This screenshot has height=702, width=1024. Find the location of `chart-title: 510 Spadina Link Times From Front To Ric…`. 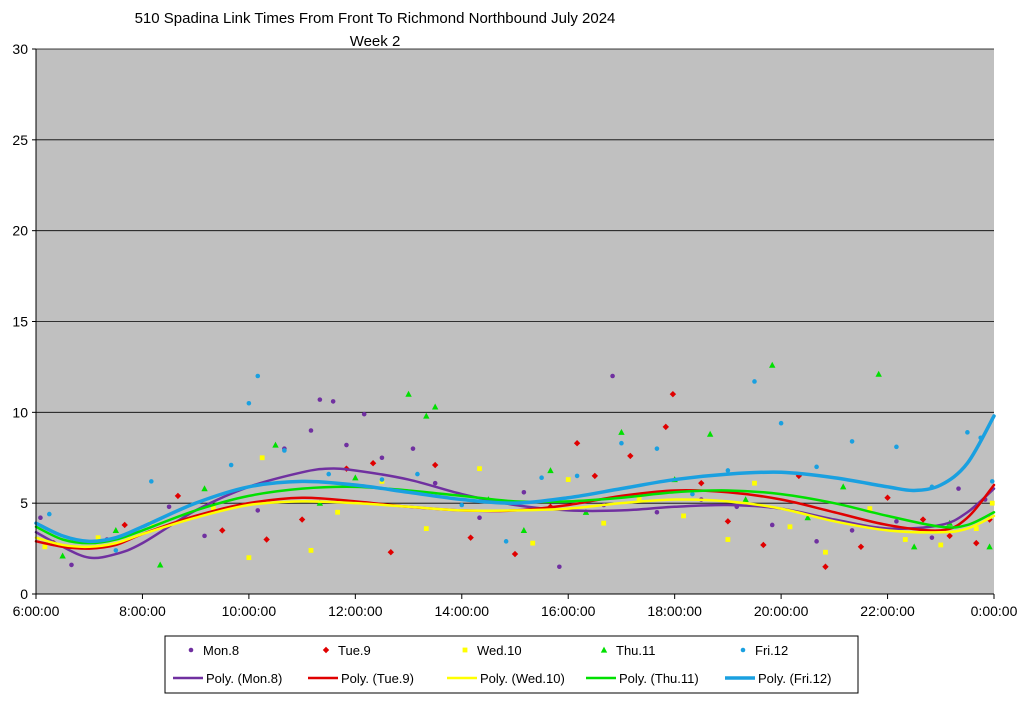

chart-title: 510 Spadina Link Times From Front To Ric… is located at coordinates (375, 18).